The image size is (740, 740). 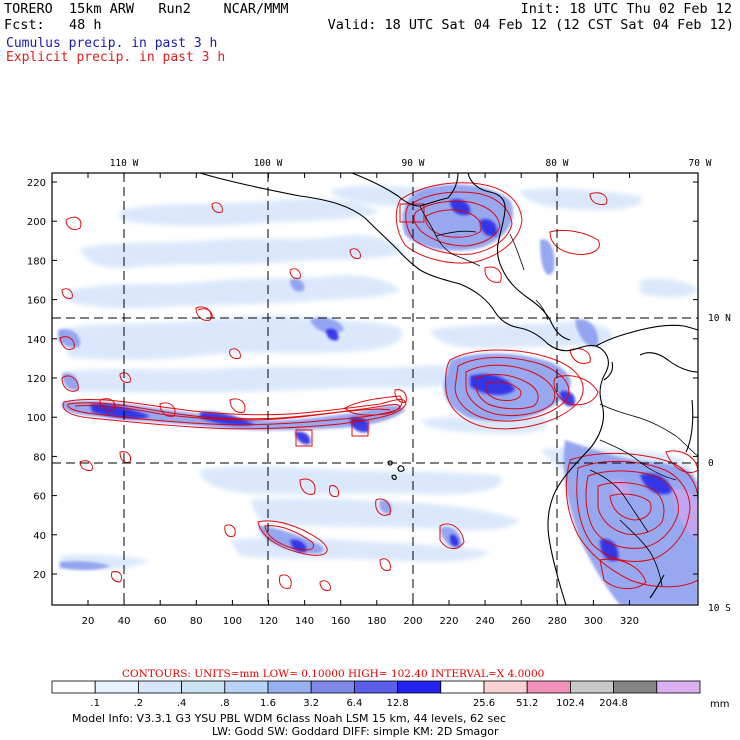 What do you see at coordinates (36, 379) in the screenshot?
I see `y-tick-label: 120` at bounding box center [36, 379].